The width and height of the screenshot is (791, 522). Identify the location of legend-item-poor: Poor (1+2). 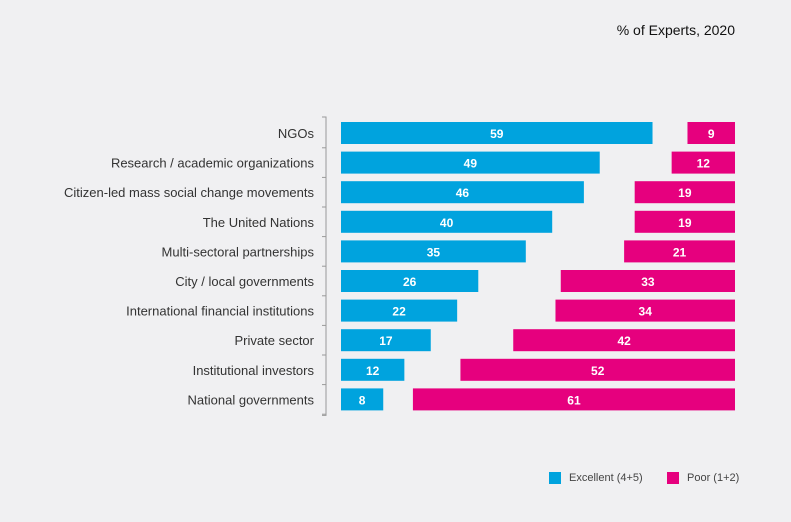
(703, 478).